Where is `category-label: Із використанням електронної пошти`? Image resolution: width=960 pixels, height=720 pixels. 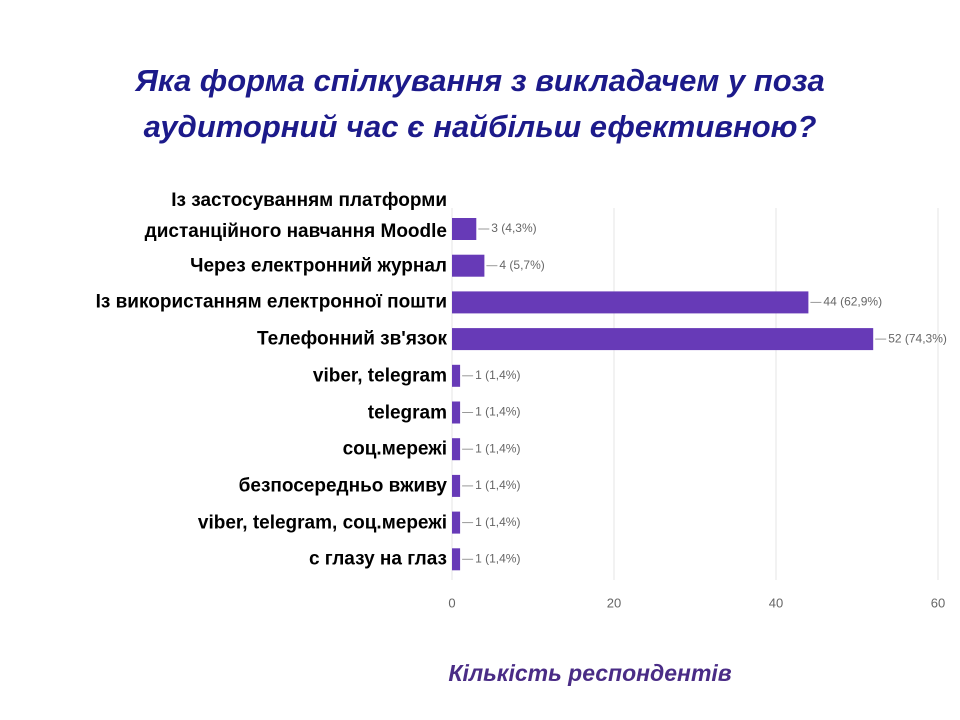
category-label: Із використанням електронної пошти is located at coordinates (271, 302).